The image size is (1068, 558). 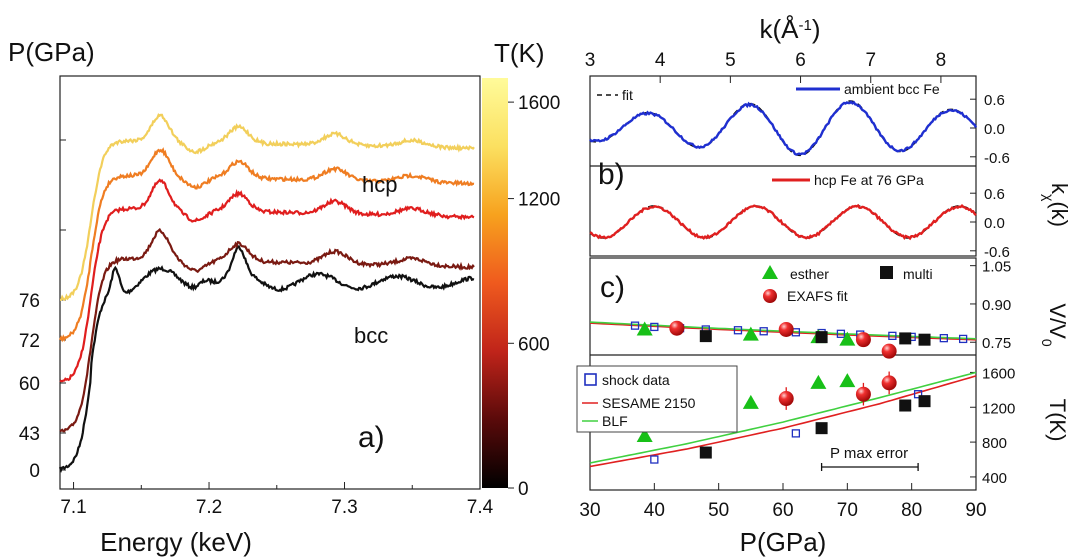 I want to click on legend-multi-marker, so click(x=886, y=272).